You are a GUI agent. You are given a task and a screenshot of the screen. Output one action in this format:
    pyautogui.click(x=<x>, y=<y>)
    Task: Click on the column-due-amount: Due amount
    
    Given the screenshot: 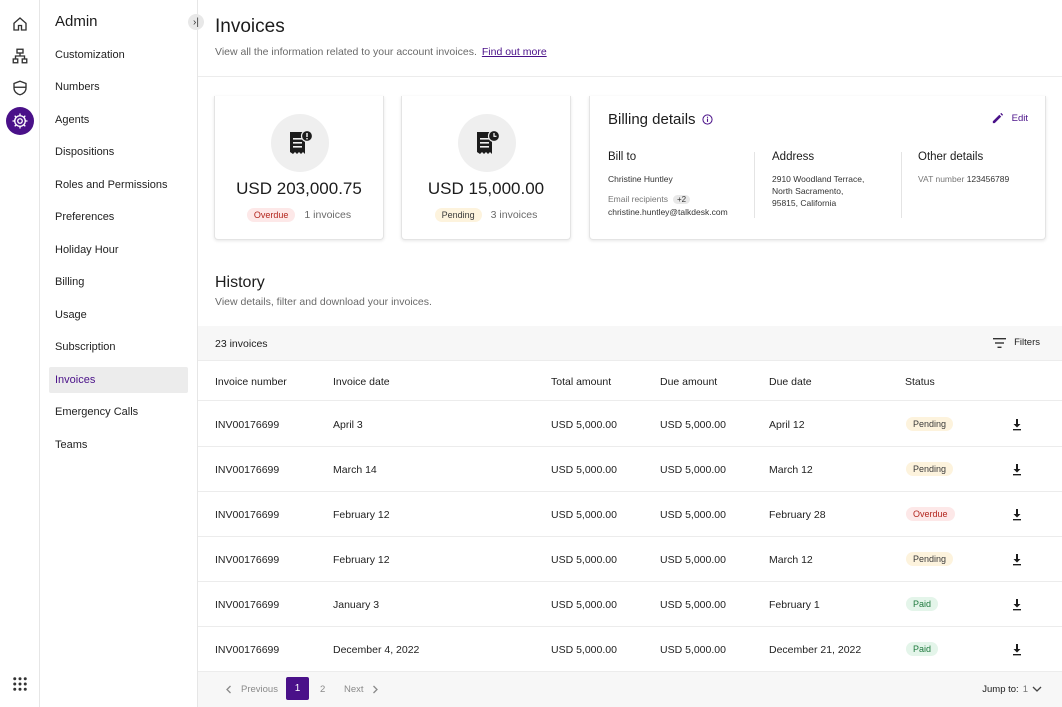 What is the action you would take?
    pyautogui.click(x=689, y=382)
    